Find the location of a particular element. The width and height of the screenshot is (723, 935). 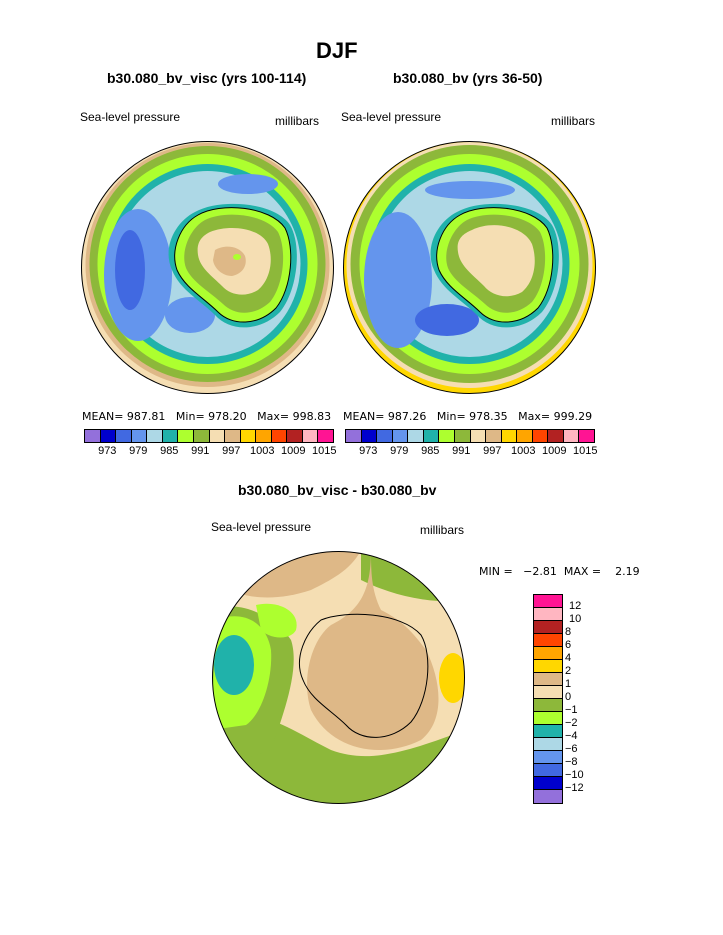

panel1-heading: b30.080_bv_visc (yrs 100-114) is located at coordinates (207, 78).